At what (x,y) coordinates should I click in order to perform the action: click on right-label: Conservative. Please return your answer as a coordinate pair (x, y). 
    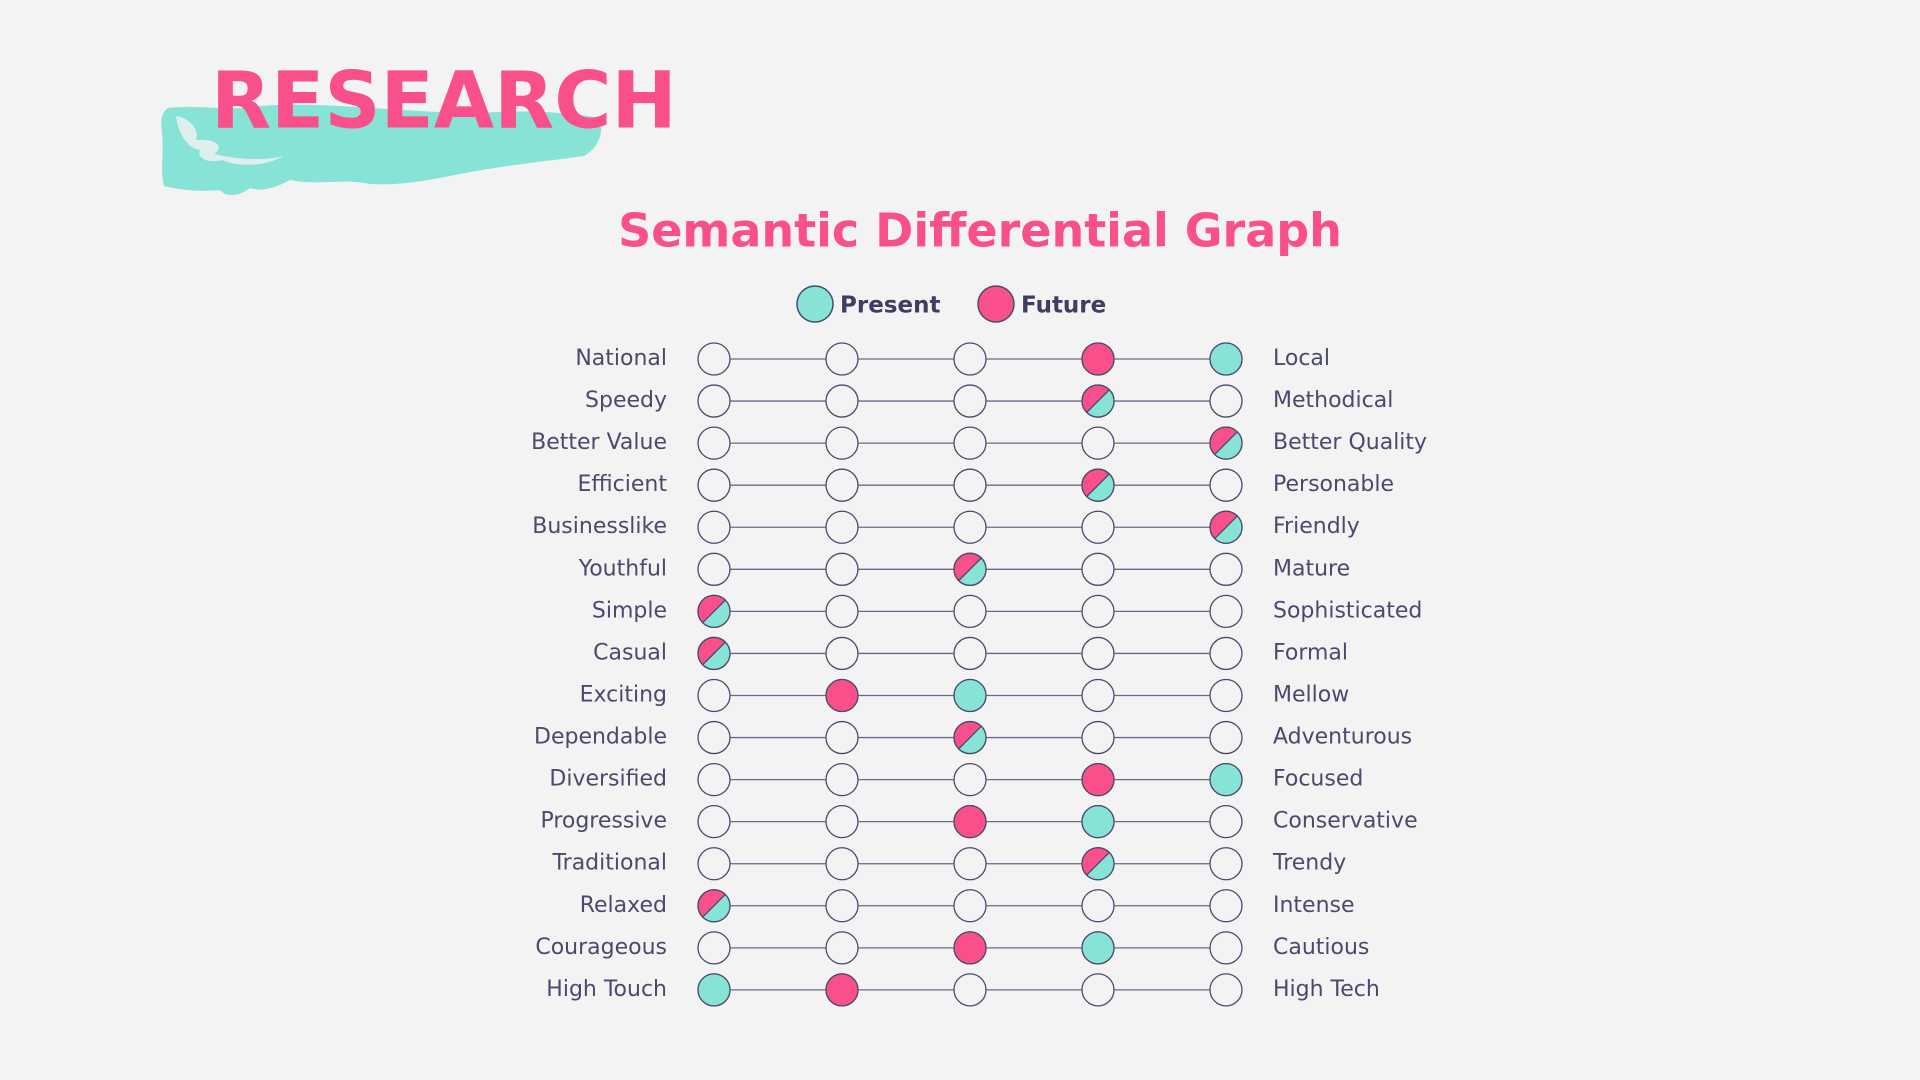
    Looking at the image, I should click on (1345, 821).